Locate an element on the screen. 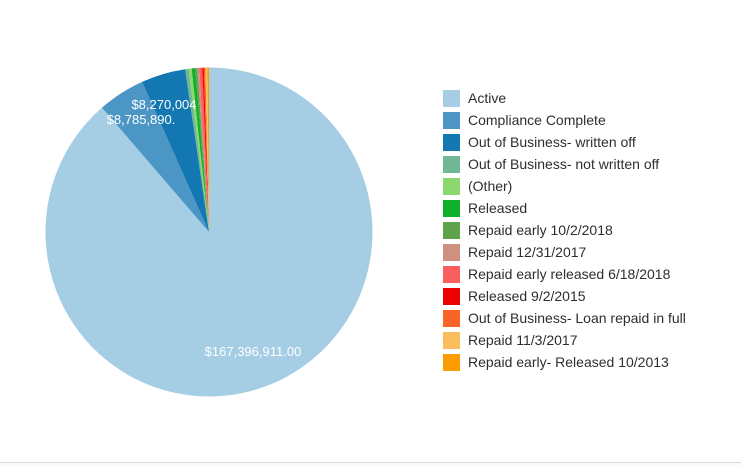 The image size is (741, 466). legend-item-label: Repaid early released 6/18/2018 is located at coordinates (569, 274).